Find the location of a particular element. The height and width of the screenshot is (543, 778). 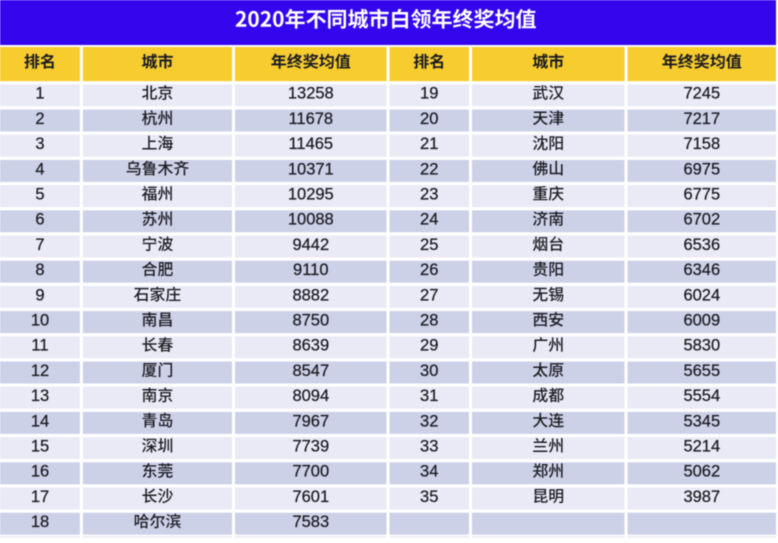

svg-text: 5214 is located at coordinates (701, 447).